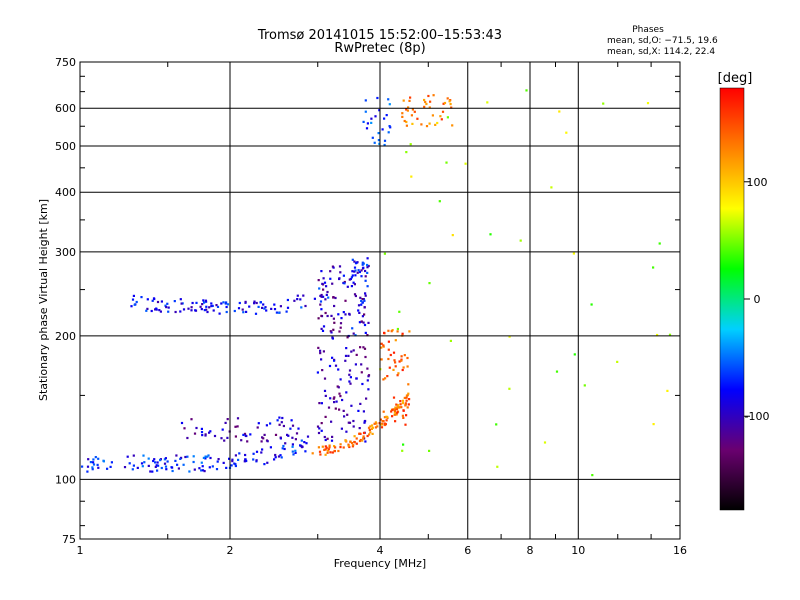 The image size is (800, 600). Describe the element at coordinates (757, 416) in the screenshot. I see `colorbar-tick-label: -100` at that location.